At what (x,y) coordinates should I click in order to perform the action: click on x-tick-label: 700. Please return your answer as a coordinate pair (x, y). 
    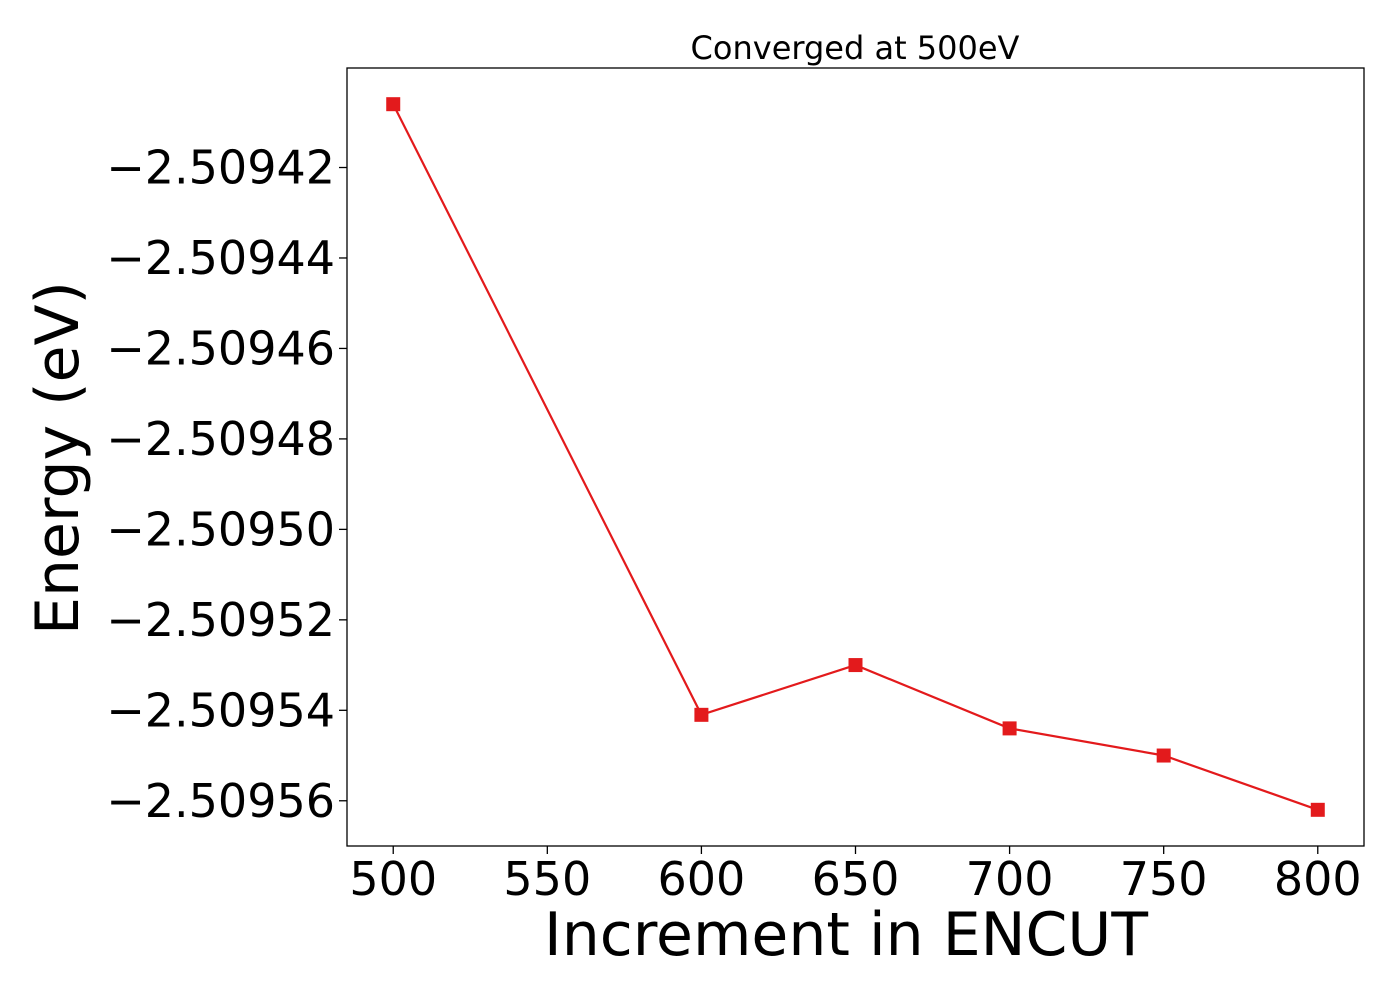
    Looking at the image, I should click on (1010, 879).